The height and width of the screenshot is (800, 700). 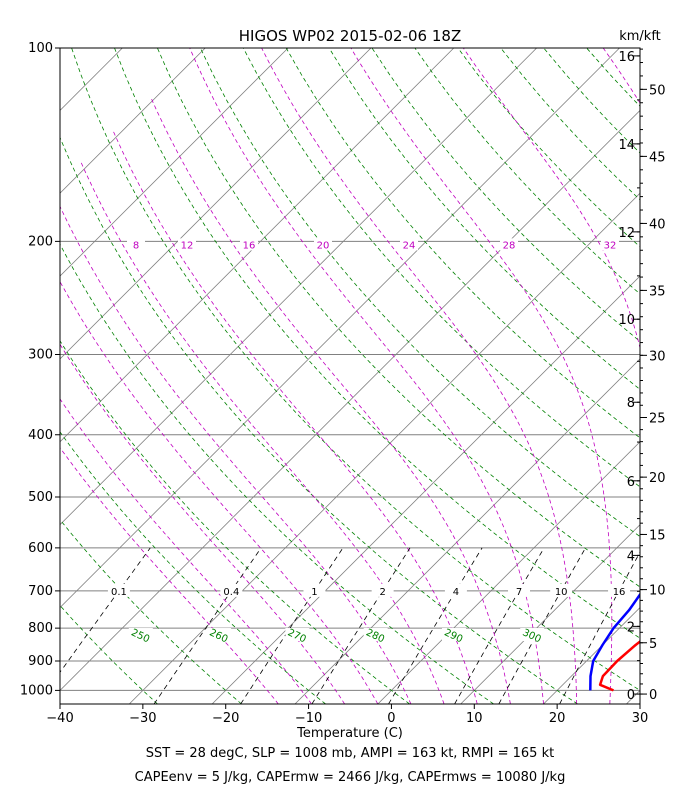 I want to click on theta-e-label: 8, so click(x=136, y=245).